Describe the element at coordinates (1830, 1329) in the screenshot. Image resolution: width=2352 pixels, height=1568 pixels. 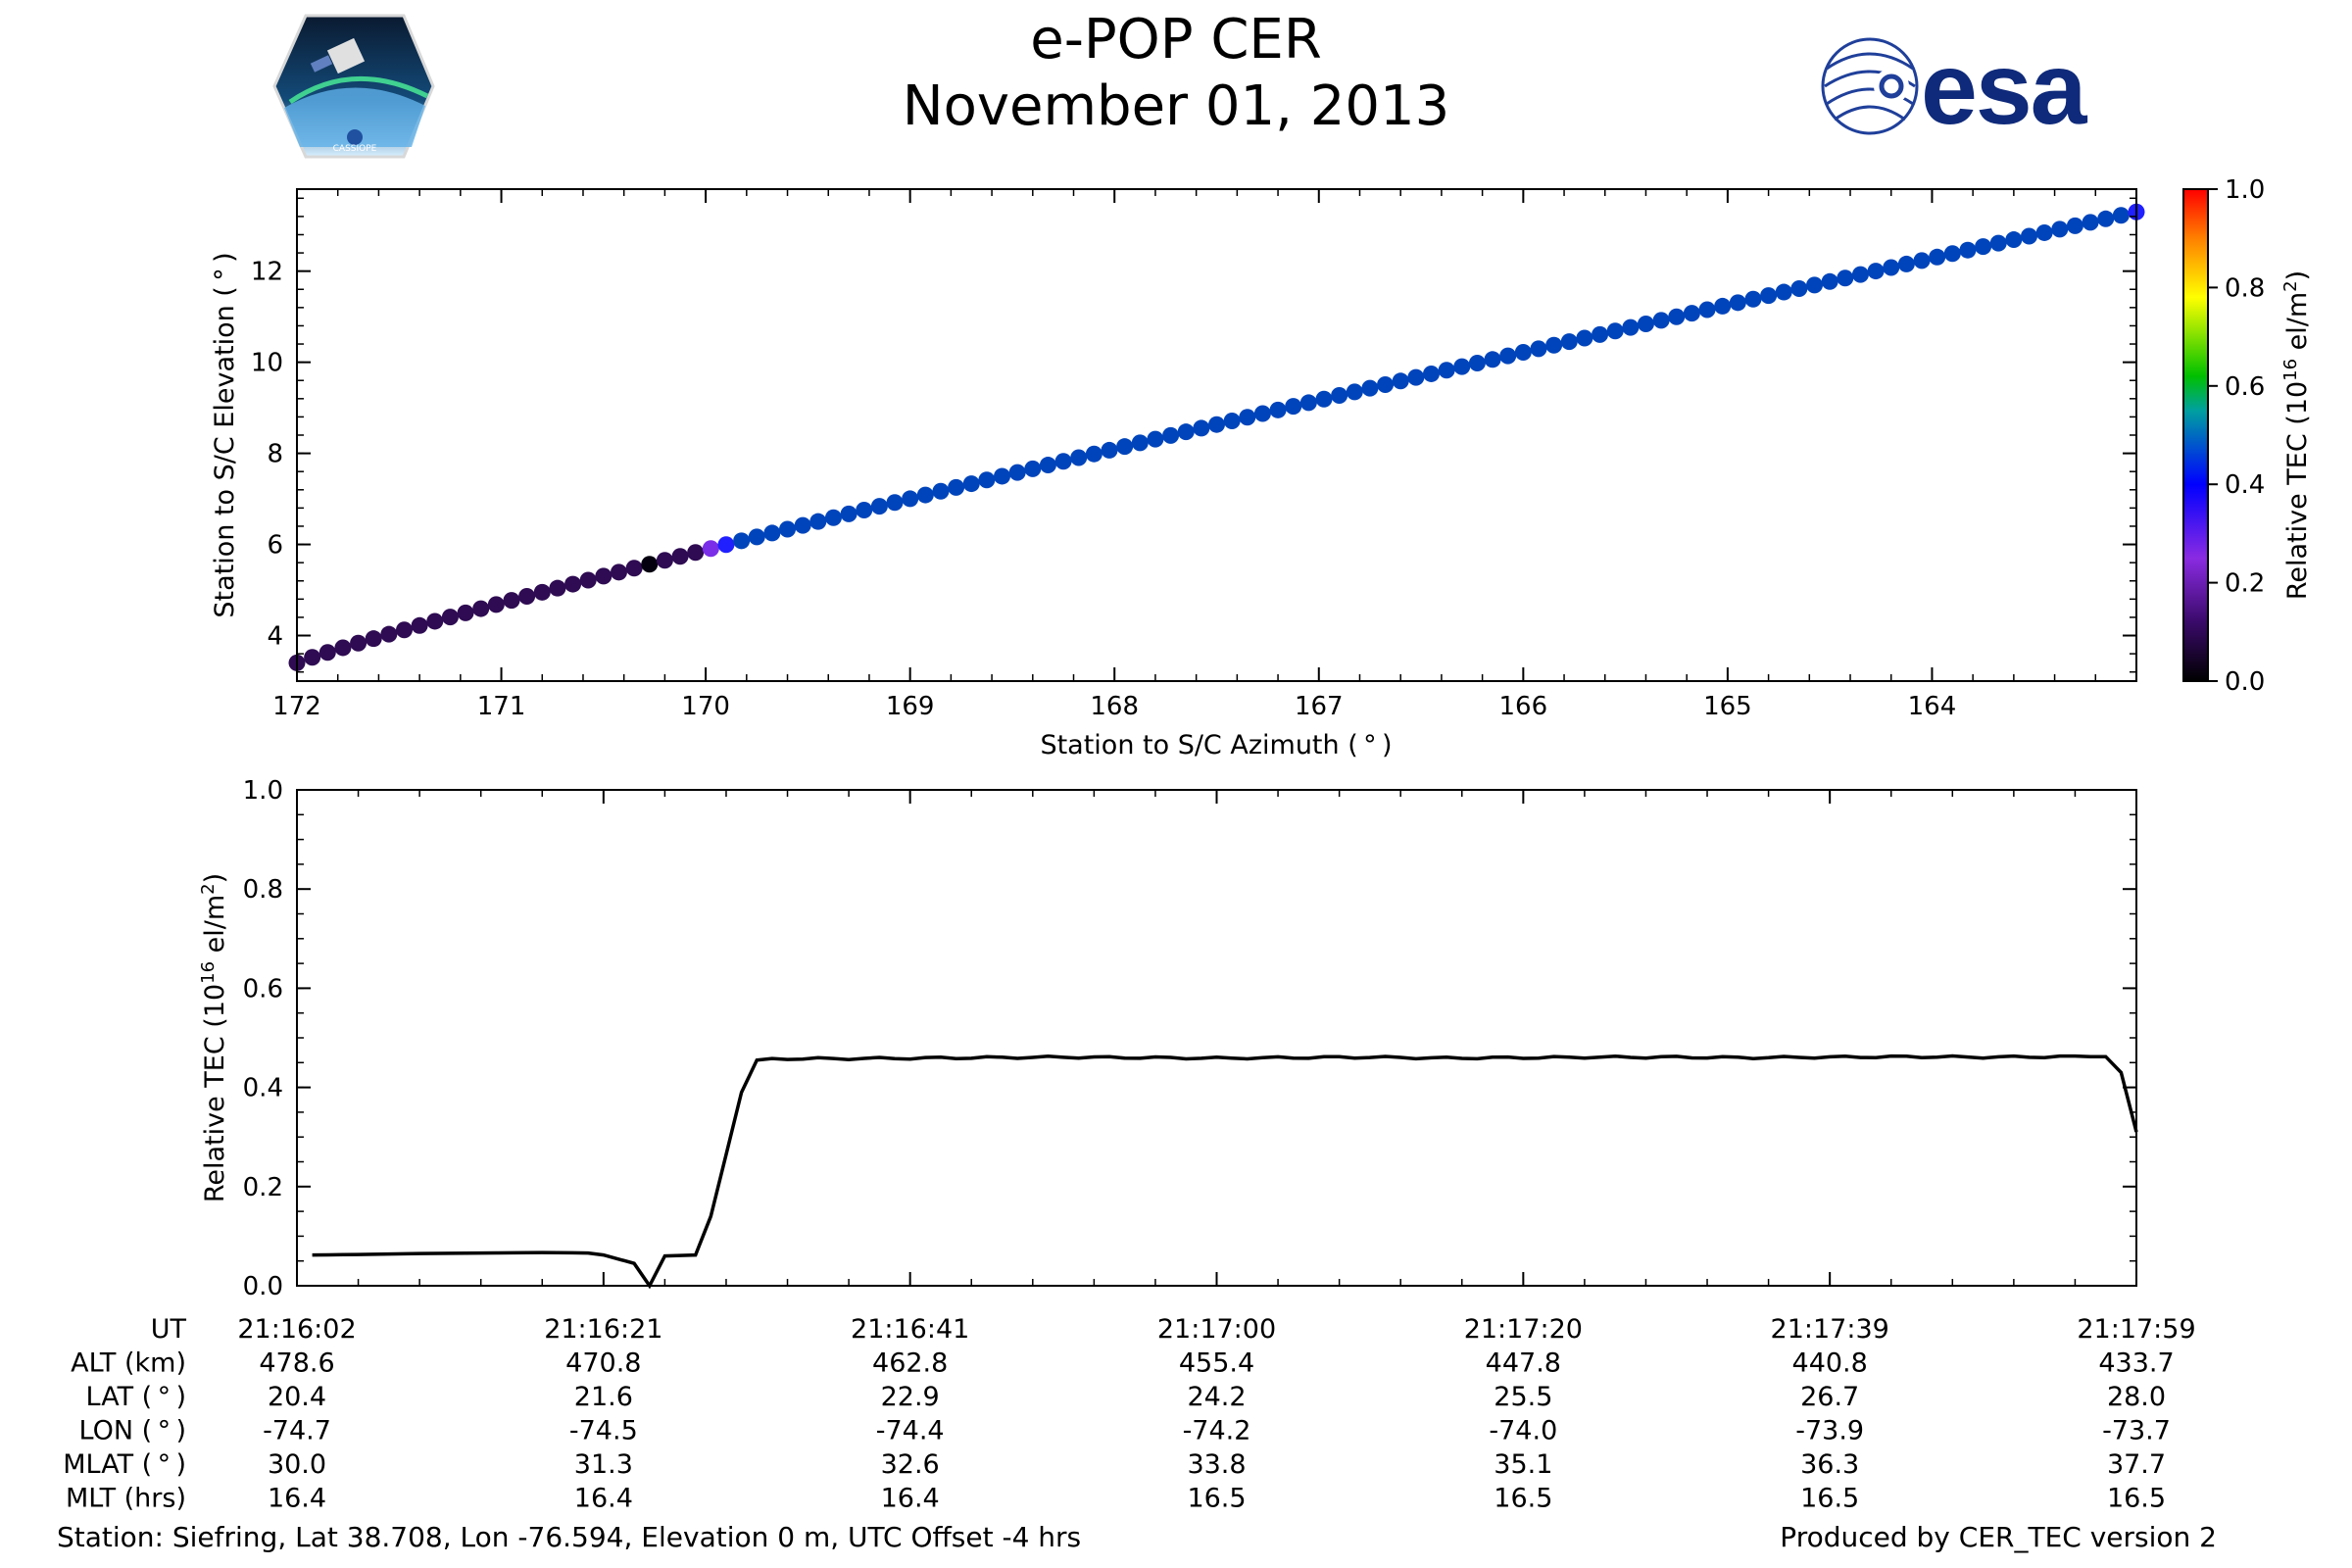
I see `table-time-value: 21:17:39` at that location.